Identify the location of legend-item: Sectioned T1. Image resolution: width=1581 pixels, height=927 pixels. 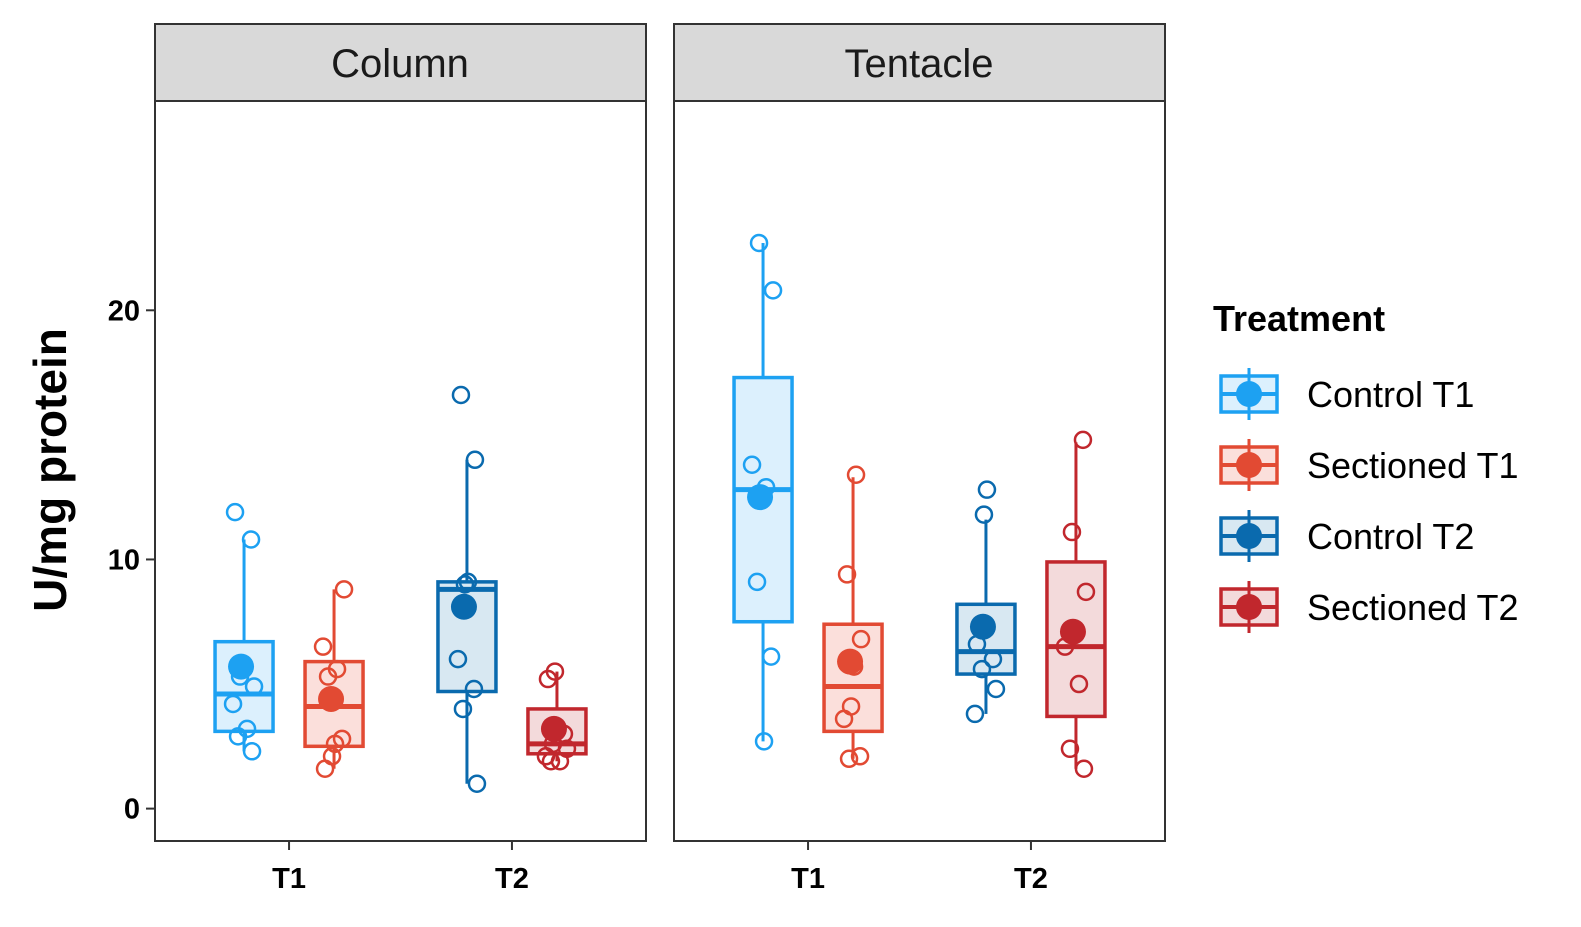
(1368, 465).